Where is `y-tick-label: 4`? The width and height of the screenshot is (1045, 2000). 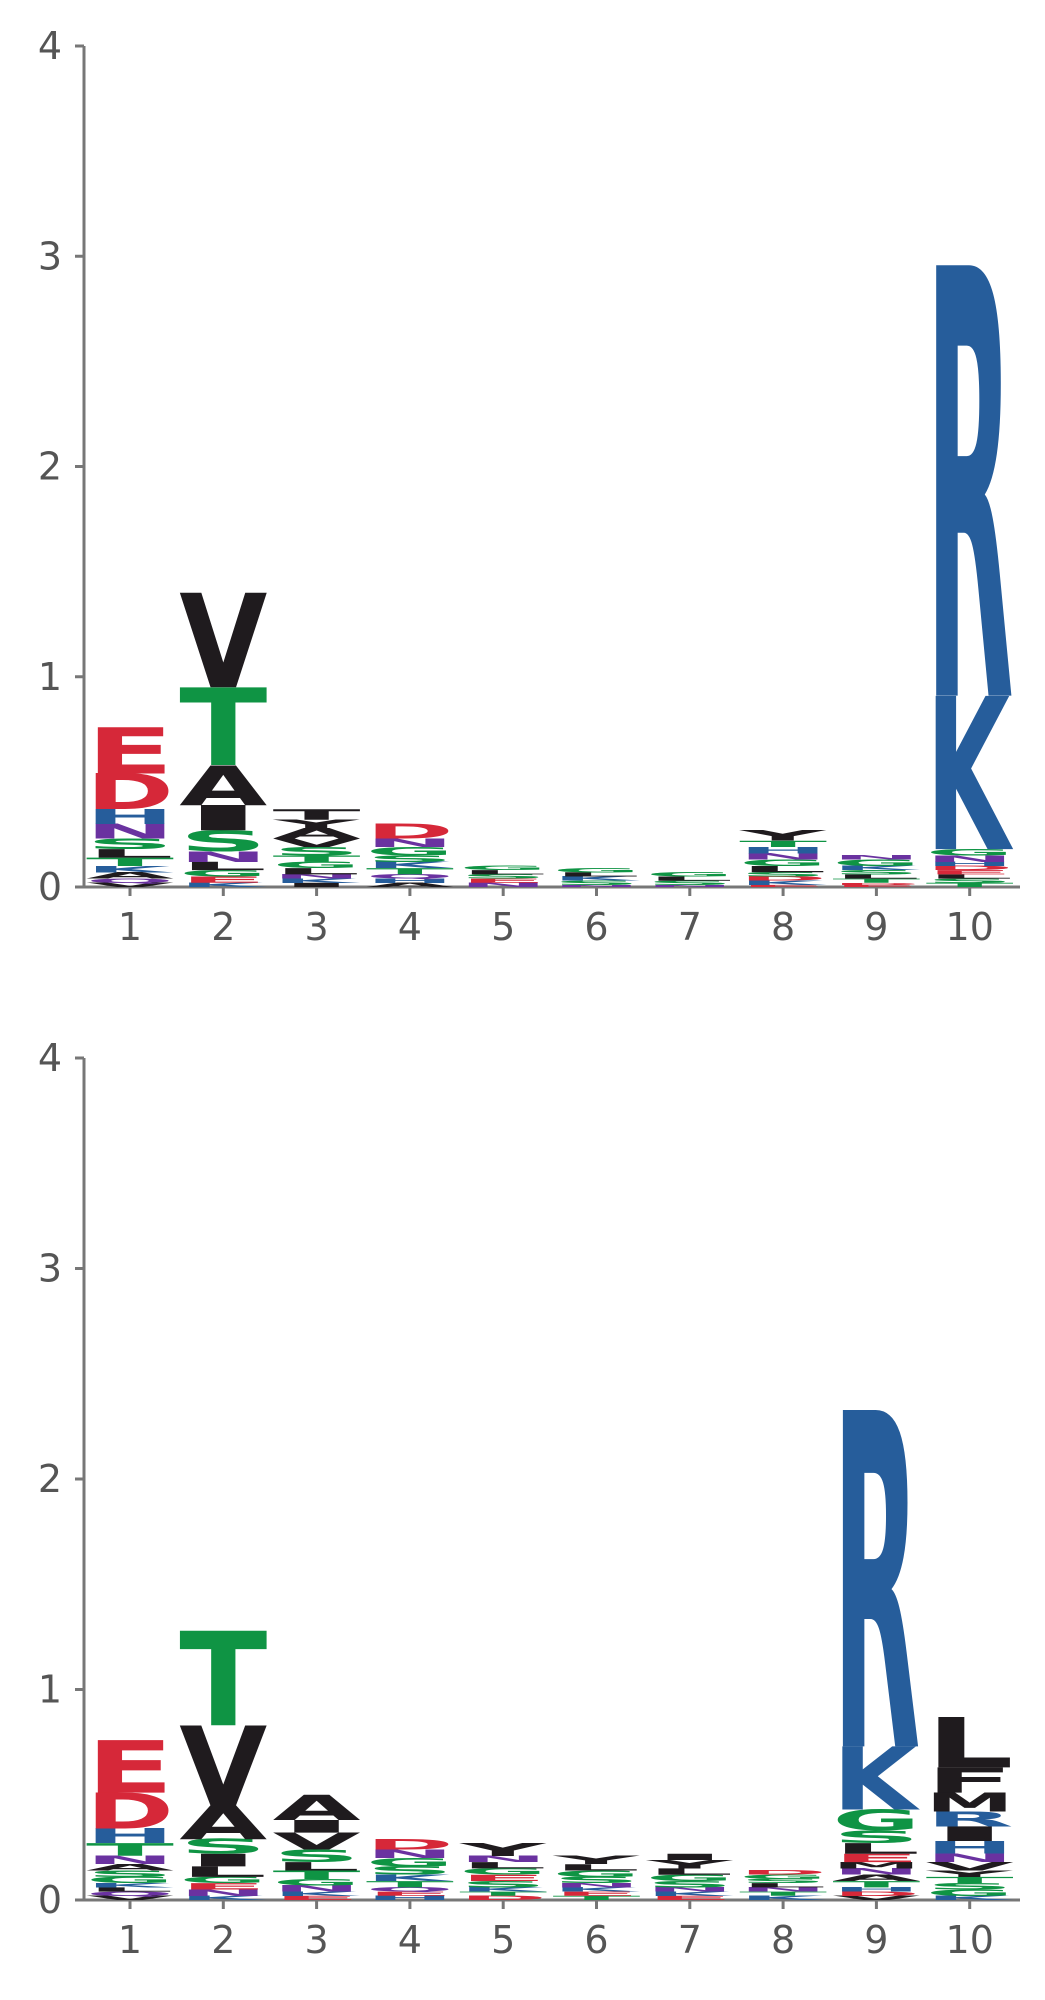
y-tick-label: 4 is located at coordinates (50, 1058).